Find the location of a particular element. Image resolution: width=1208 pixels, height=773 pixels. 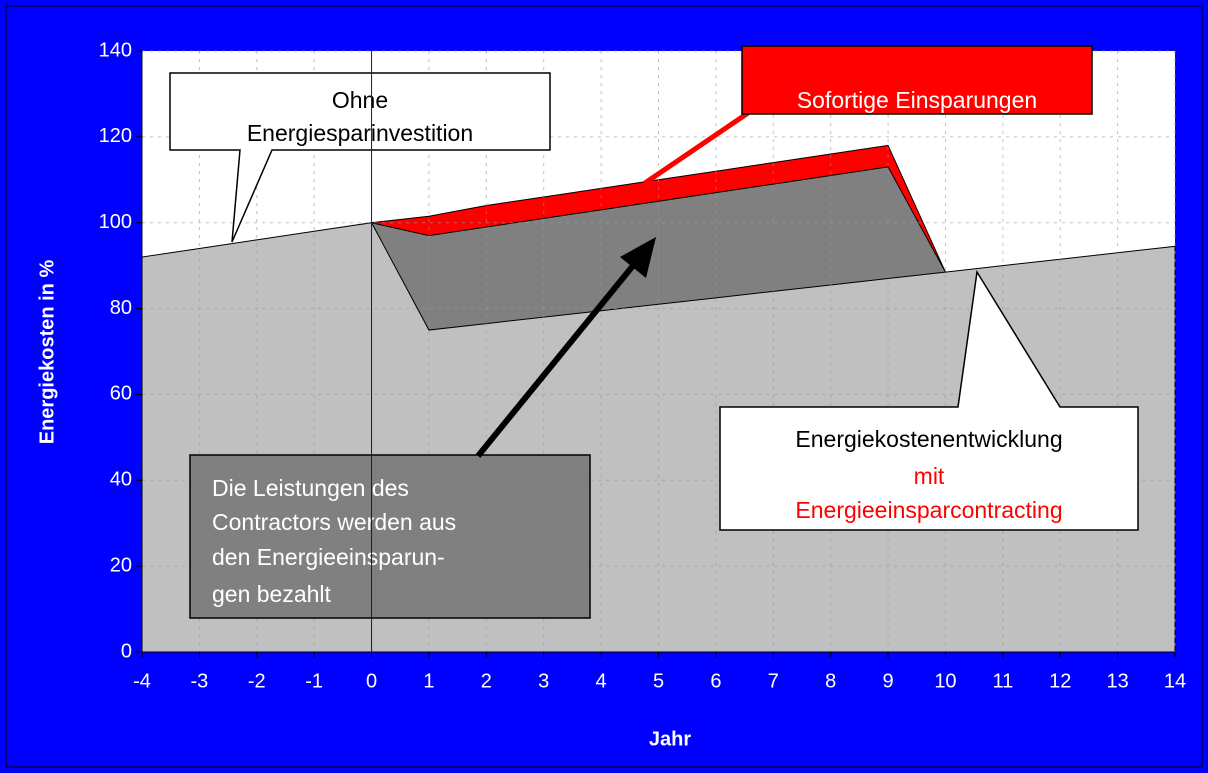

x-tick-label: 0 is located at coordinates (371, 681).